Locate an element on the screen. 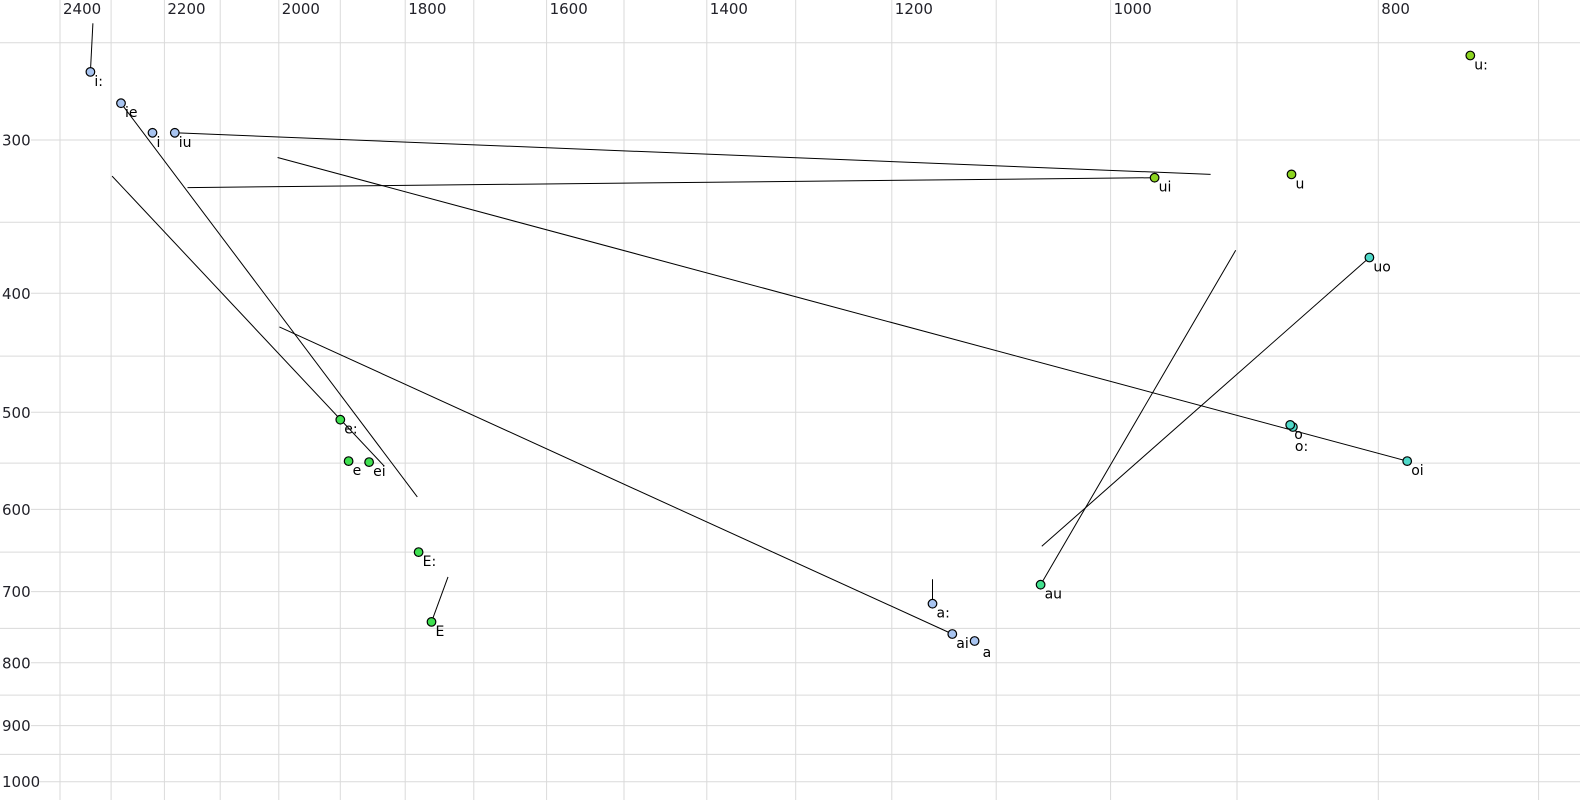 The image size is (1580, 800). vowel-point-uo is located at coordinates (1369, 257).